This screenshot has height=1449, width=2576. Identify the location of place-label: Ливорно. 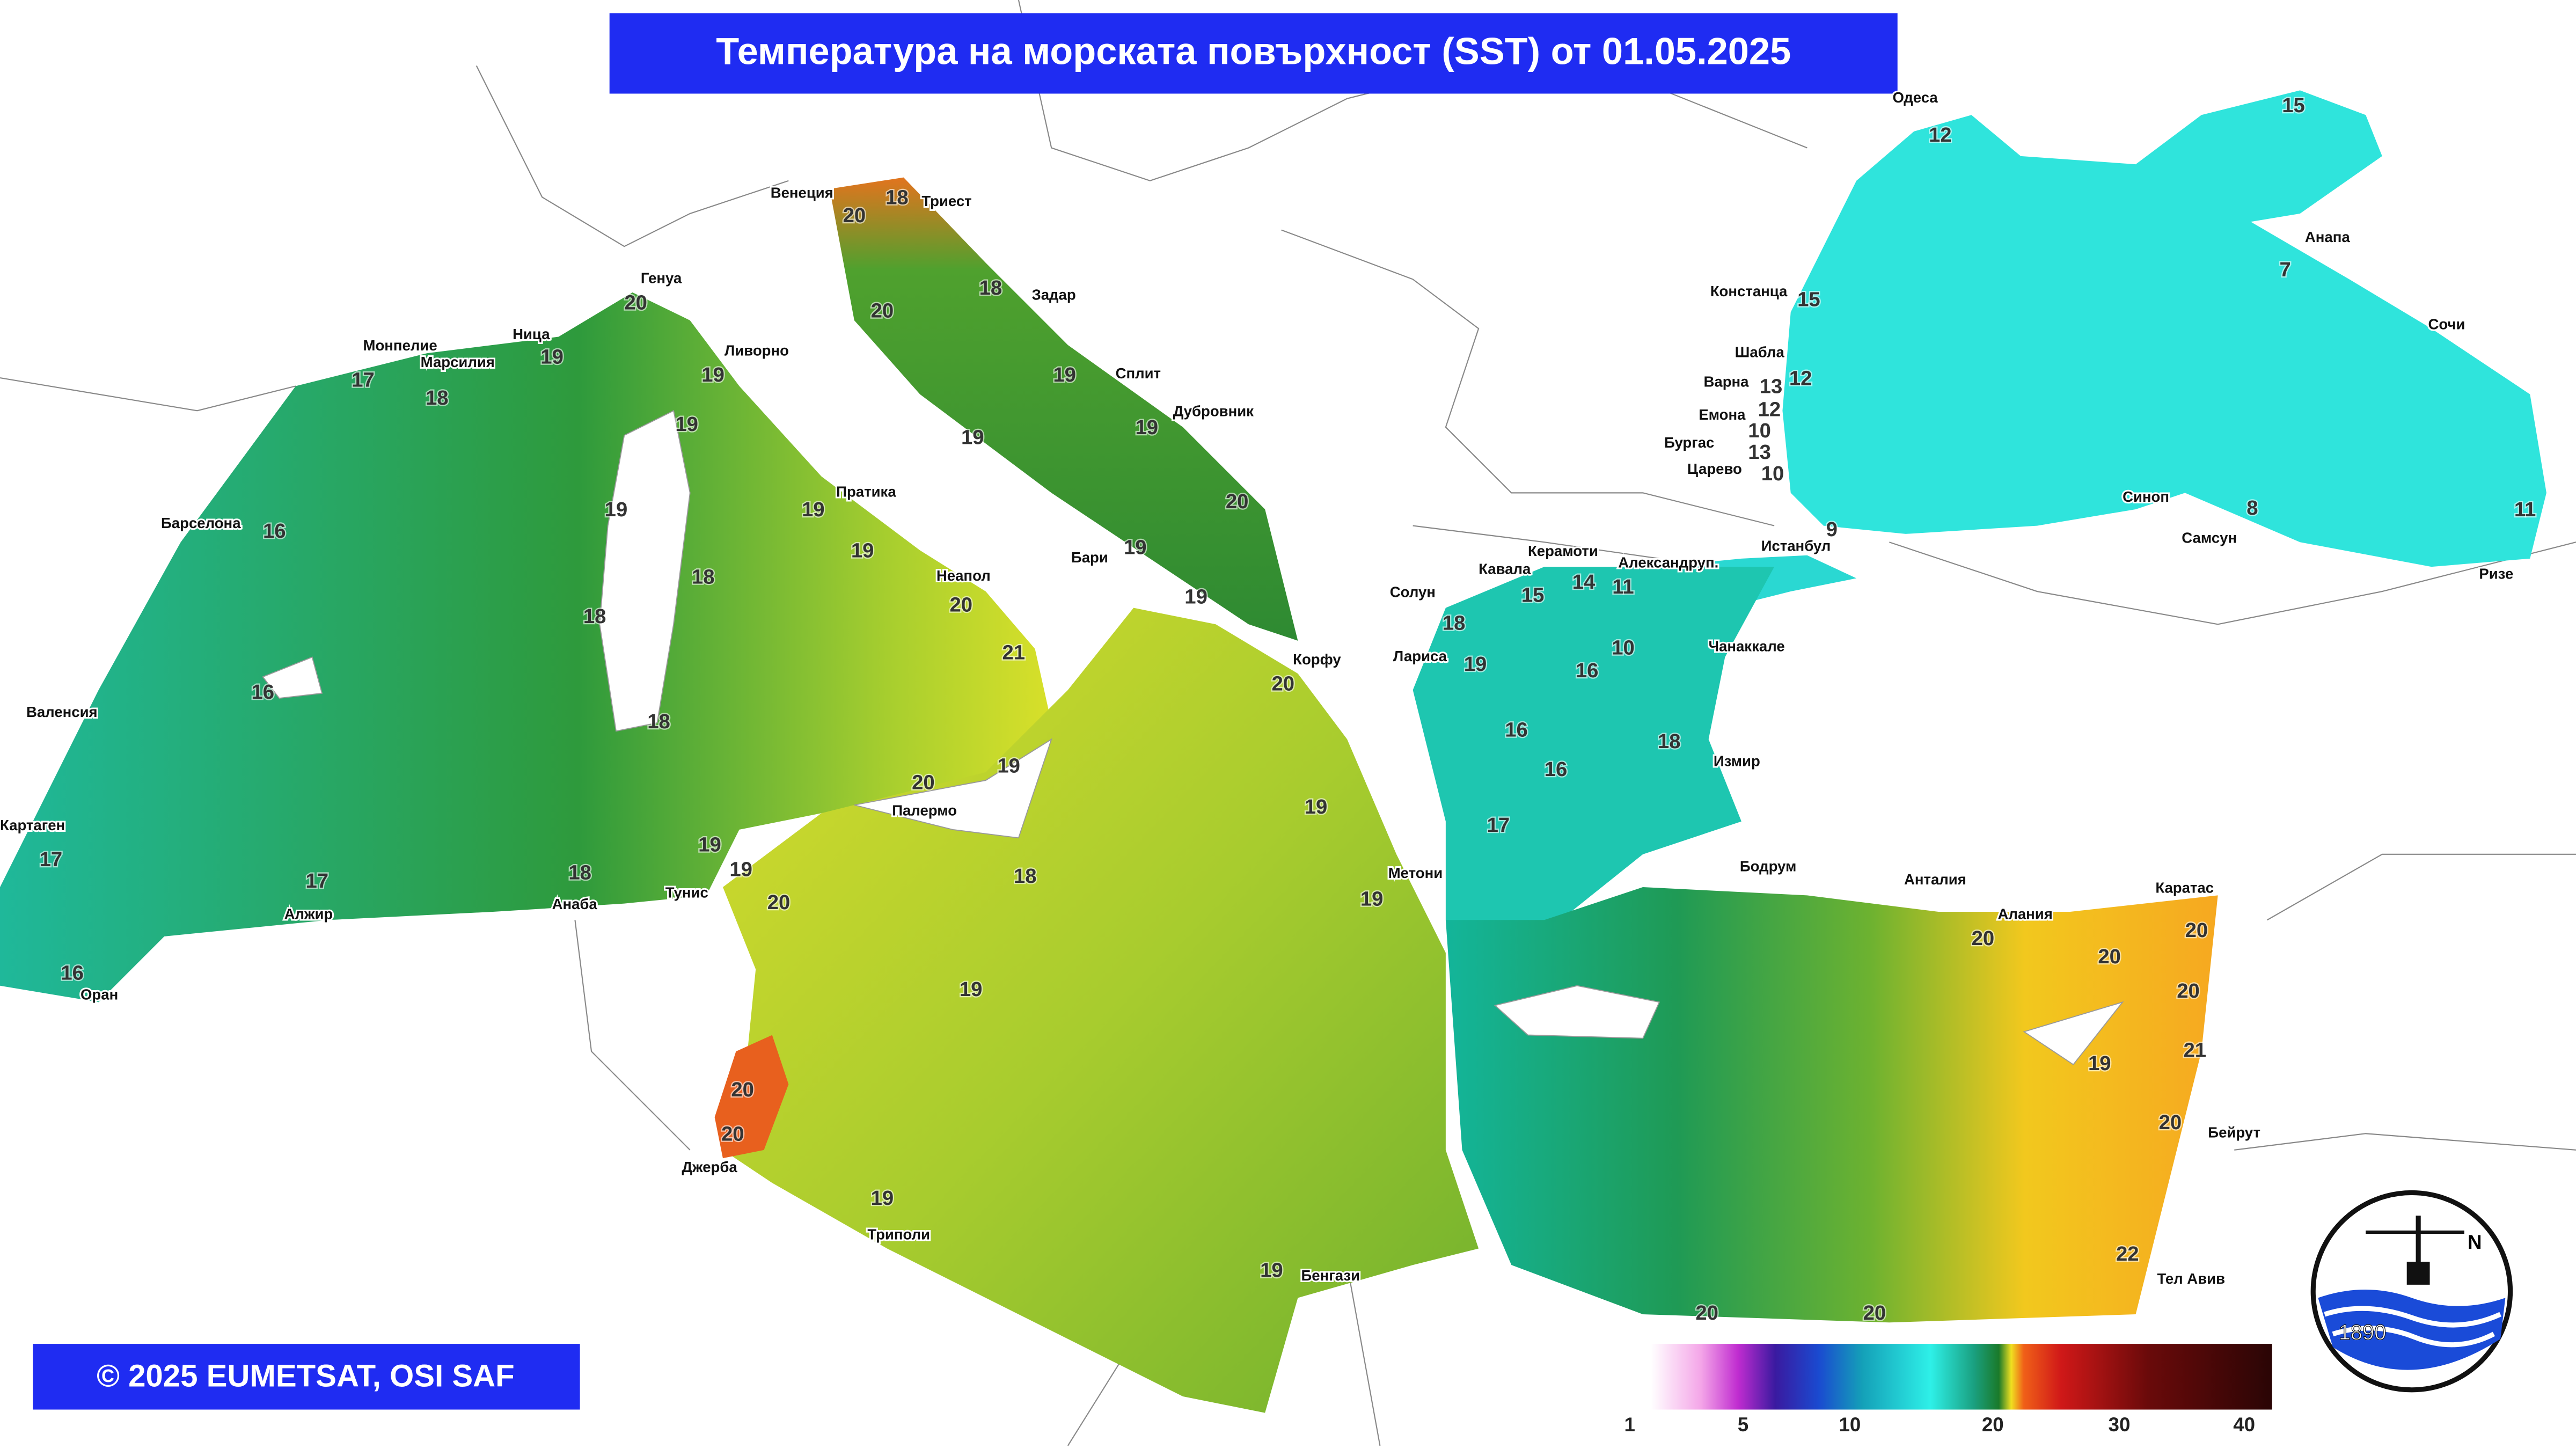
(756, 350).